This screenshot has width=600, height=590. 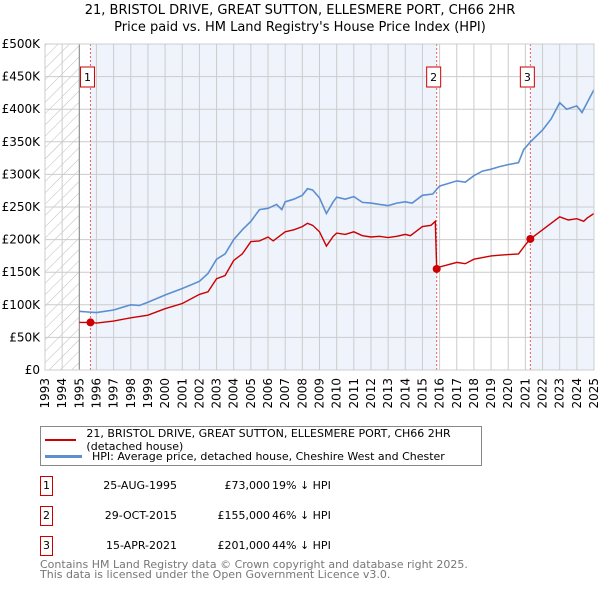 What do you see at coordinates (474, 393) in the screenshot?
I see `x-tick-label: 2018` at bounding box center [474, 393].